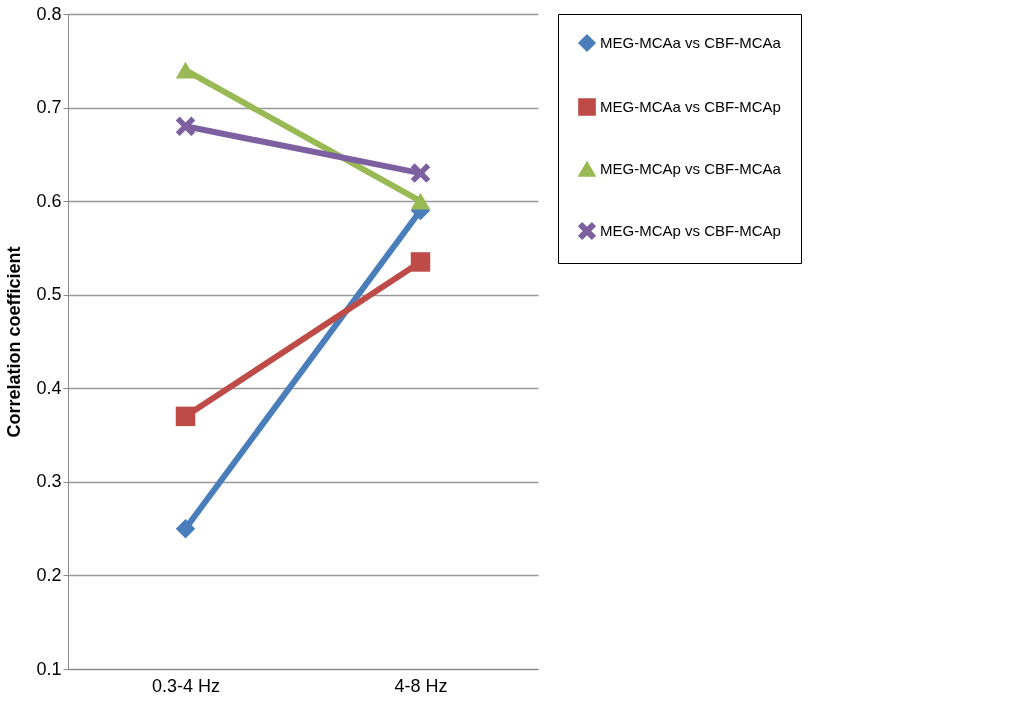  Describe the element at coordinates (691, 168) in the screenshot. I see `legend-label: MEG-MCAp vs CBF-MCAa` at that location.